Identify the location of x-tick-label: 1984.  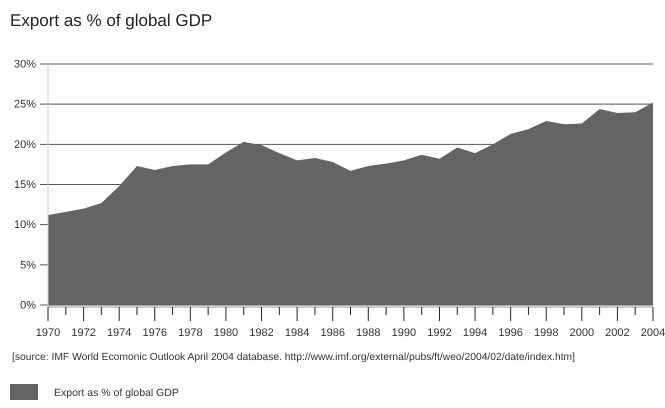
(297, 333).